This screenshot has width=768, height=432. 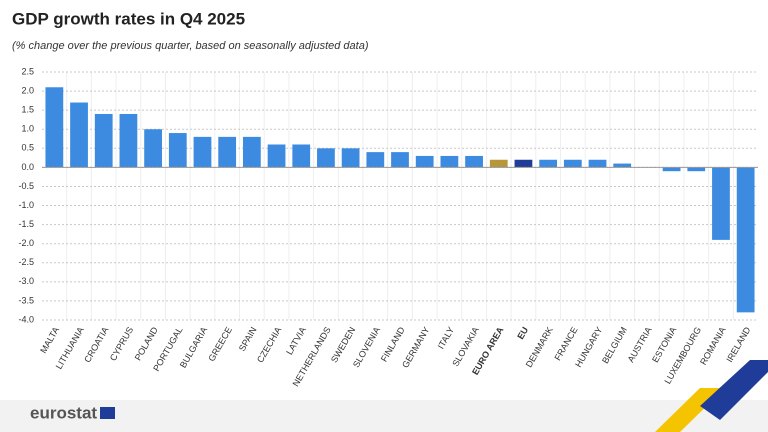 I want to click on x-tick-label: ROMANIA, so click(x=713, y=345).